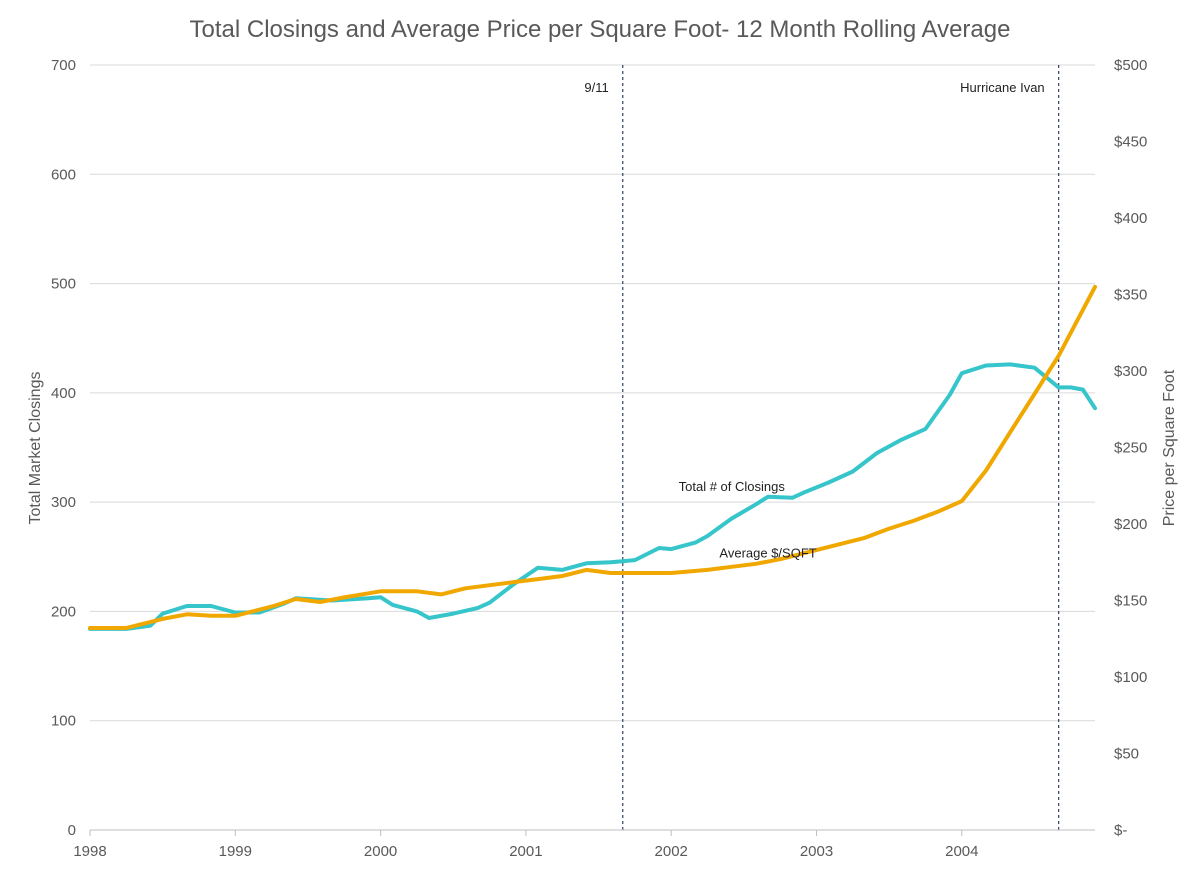 Image resolution: width=1200 pixels, height=872 pixels. What do you see at coordinates (767, 553) in the screenshot?
I see `series-annotation: Average $/SQFT` at bounding box center [767, 553].